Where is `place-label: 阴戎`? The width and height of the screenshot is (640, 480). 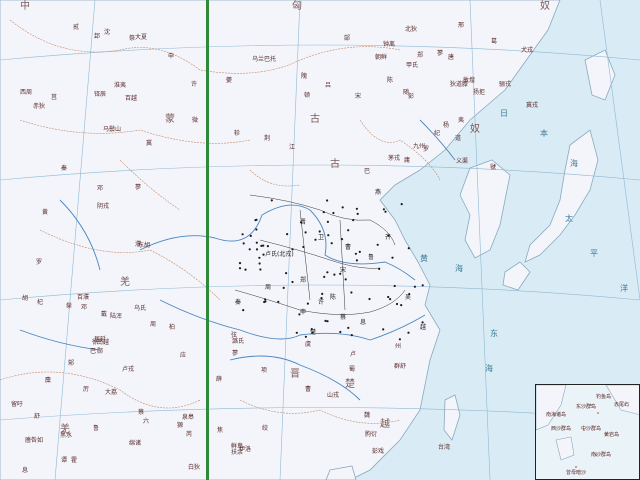
place-label: 阴戎 is located at coordinates (103, 206).